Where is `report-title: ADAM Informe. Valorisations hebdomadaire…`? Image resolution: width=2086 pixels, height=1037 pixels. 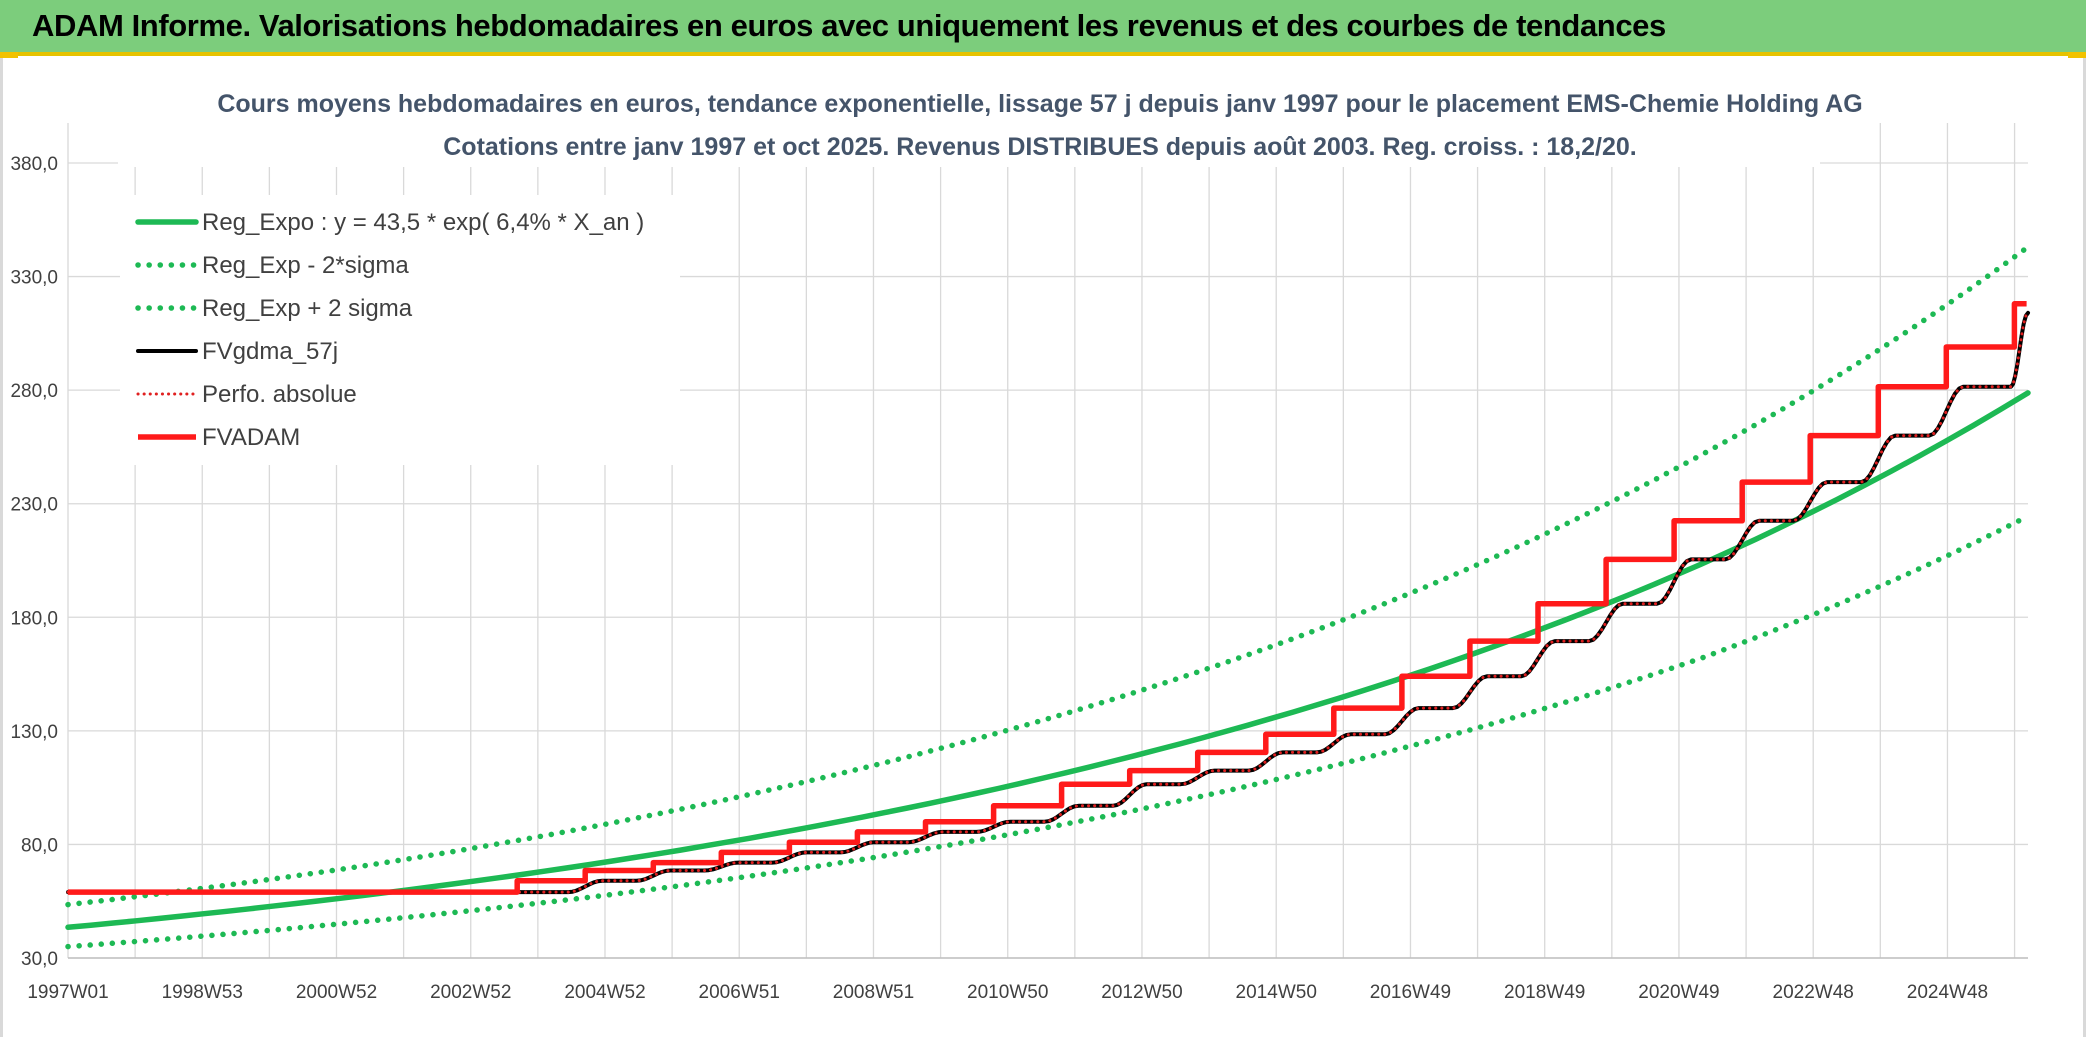 report-title: ADAM Informe. Valorisations hebdomadaire… is located at coordinates (849, 25).